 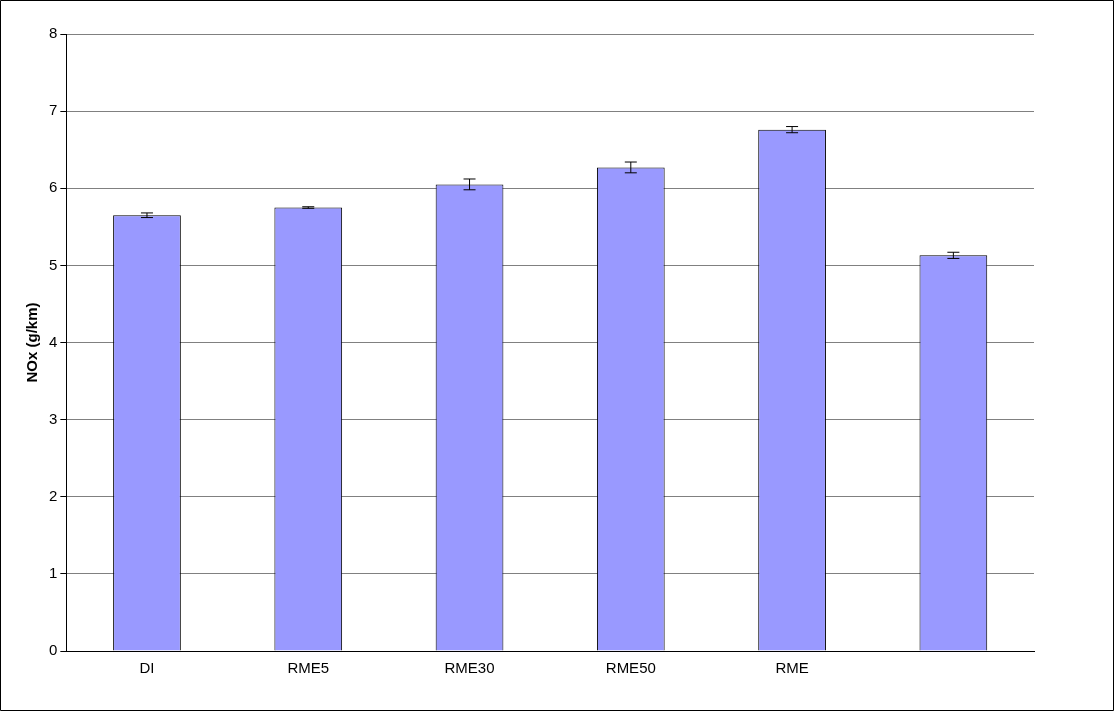 What do you see at coordinates (53, 650) in the screenshot?
I see `y-tick-label: 0` at bounding box center [53, 650].